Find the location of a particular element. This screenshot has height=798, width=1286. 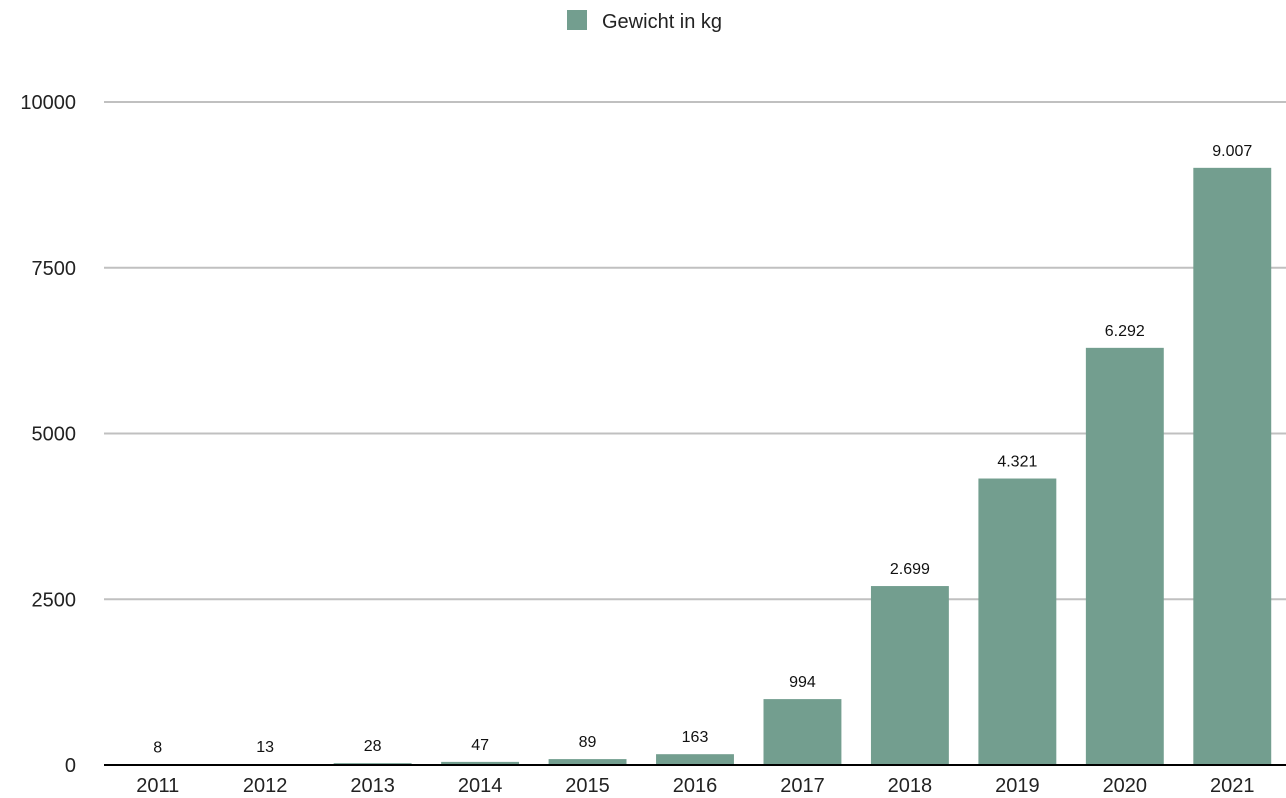

data-label: 163 is located at coordinates (695, 737).